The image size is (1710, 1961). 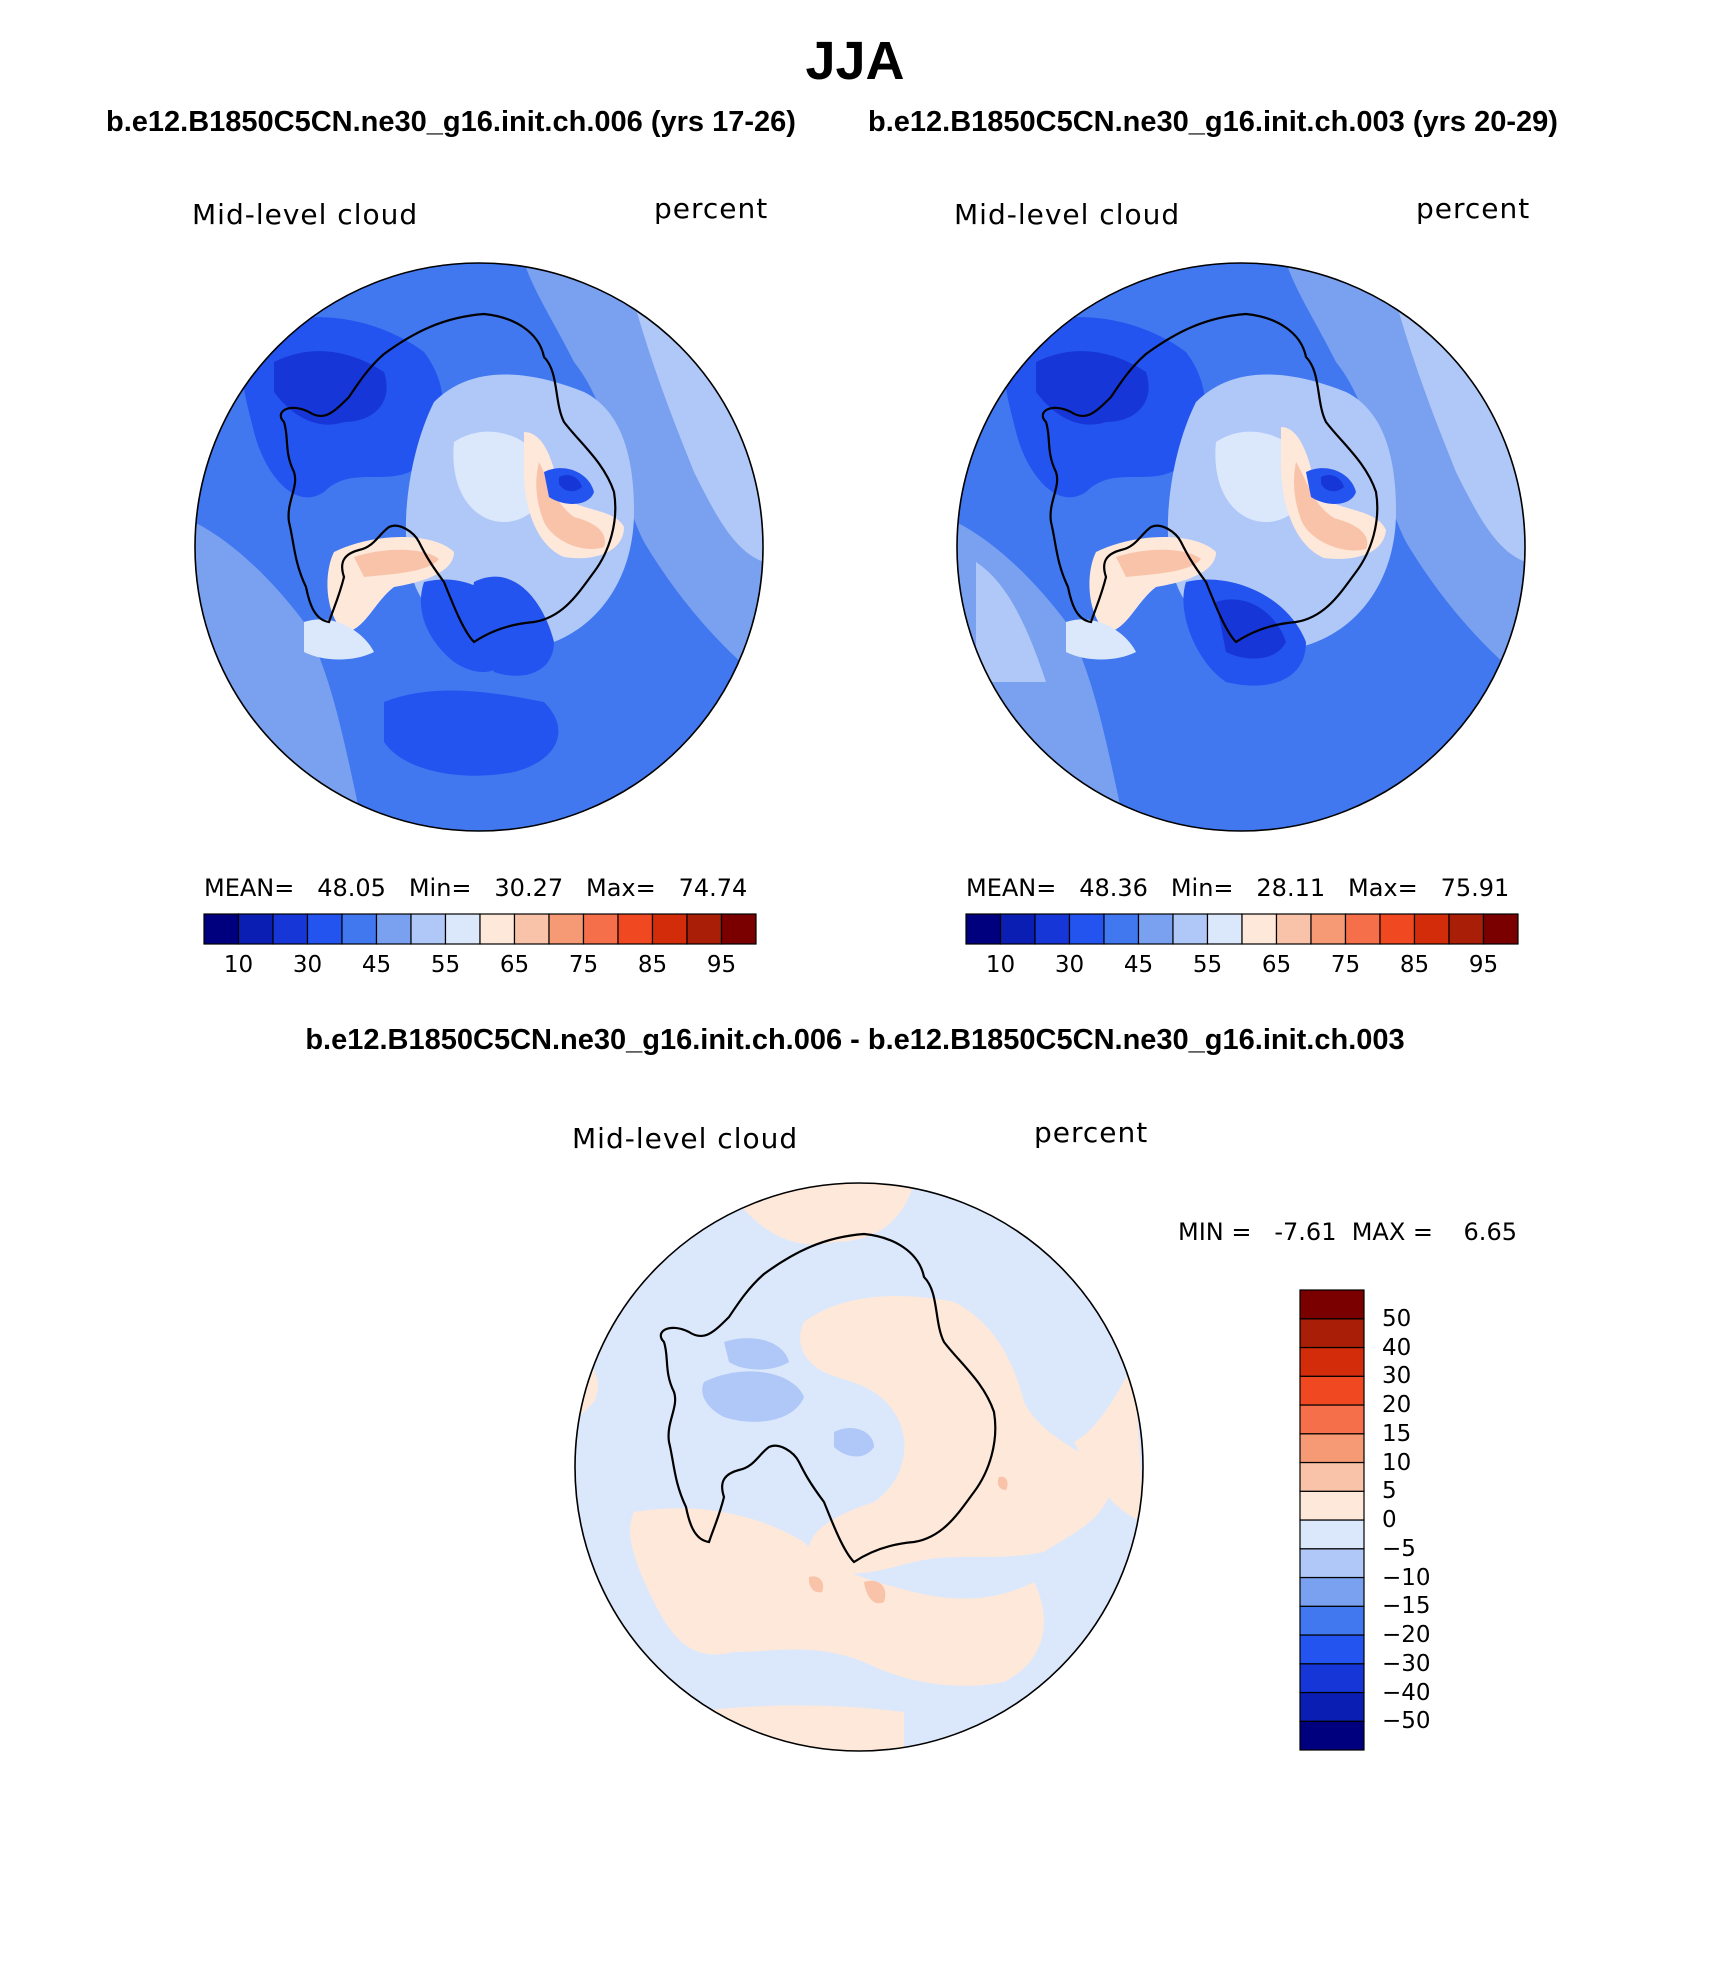 I want to click on panel3-colorbar, so click(x=1332, y=1520).